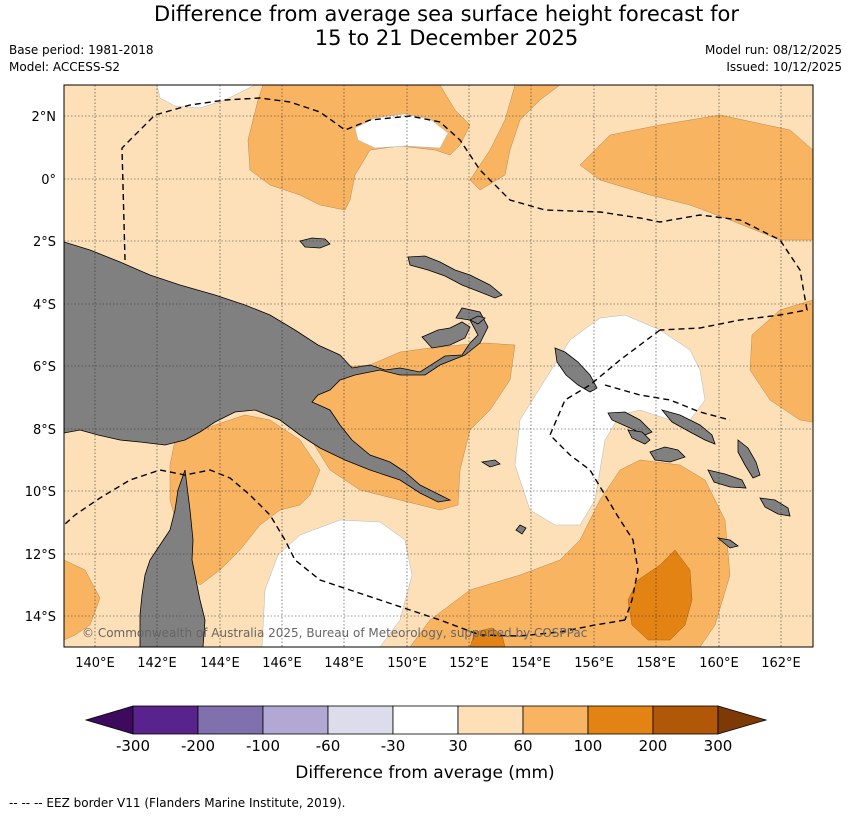 This screenshot has height=816, width=850. Describe the element at coordinates (44, 305) in the screenshot. I see `lat-label: 4°S` at that location.